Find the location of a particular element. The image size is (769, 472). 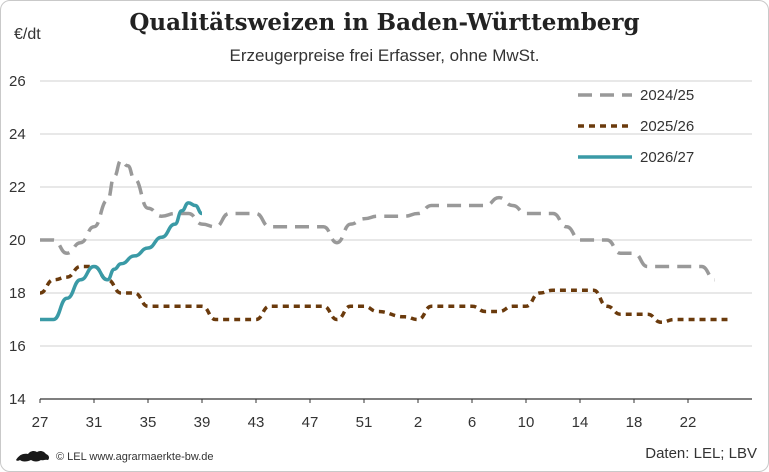

legend-label: 2024/25 is located at coordinates (667, 95).